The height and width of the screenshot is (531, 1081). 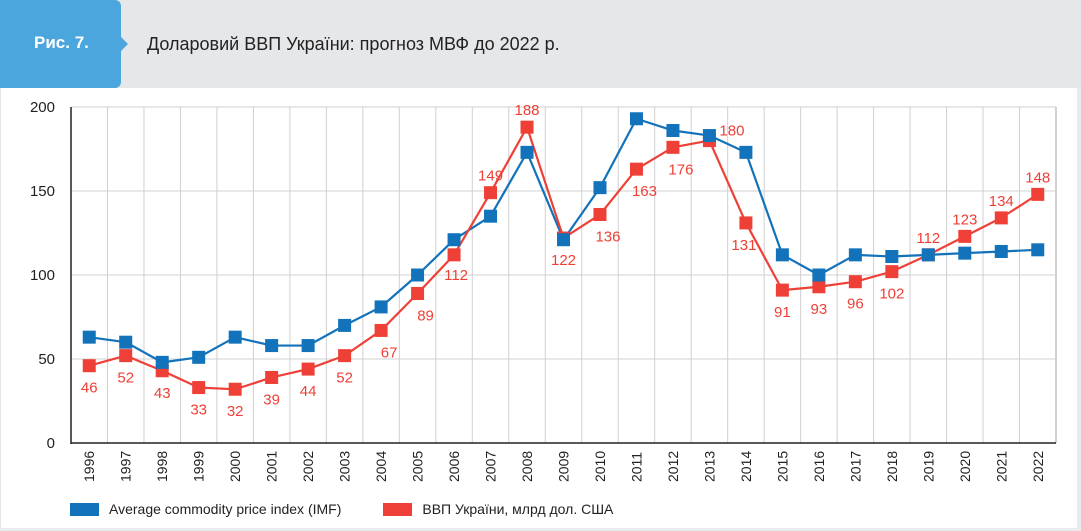 What do you see at coordinates (709, 466) in the screenshot?
I see `x-tick-label: 2013` at bounding box center [709, 466].